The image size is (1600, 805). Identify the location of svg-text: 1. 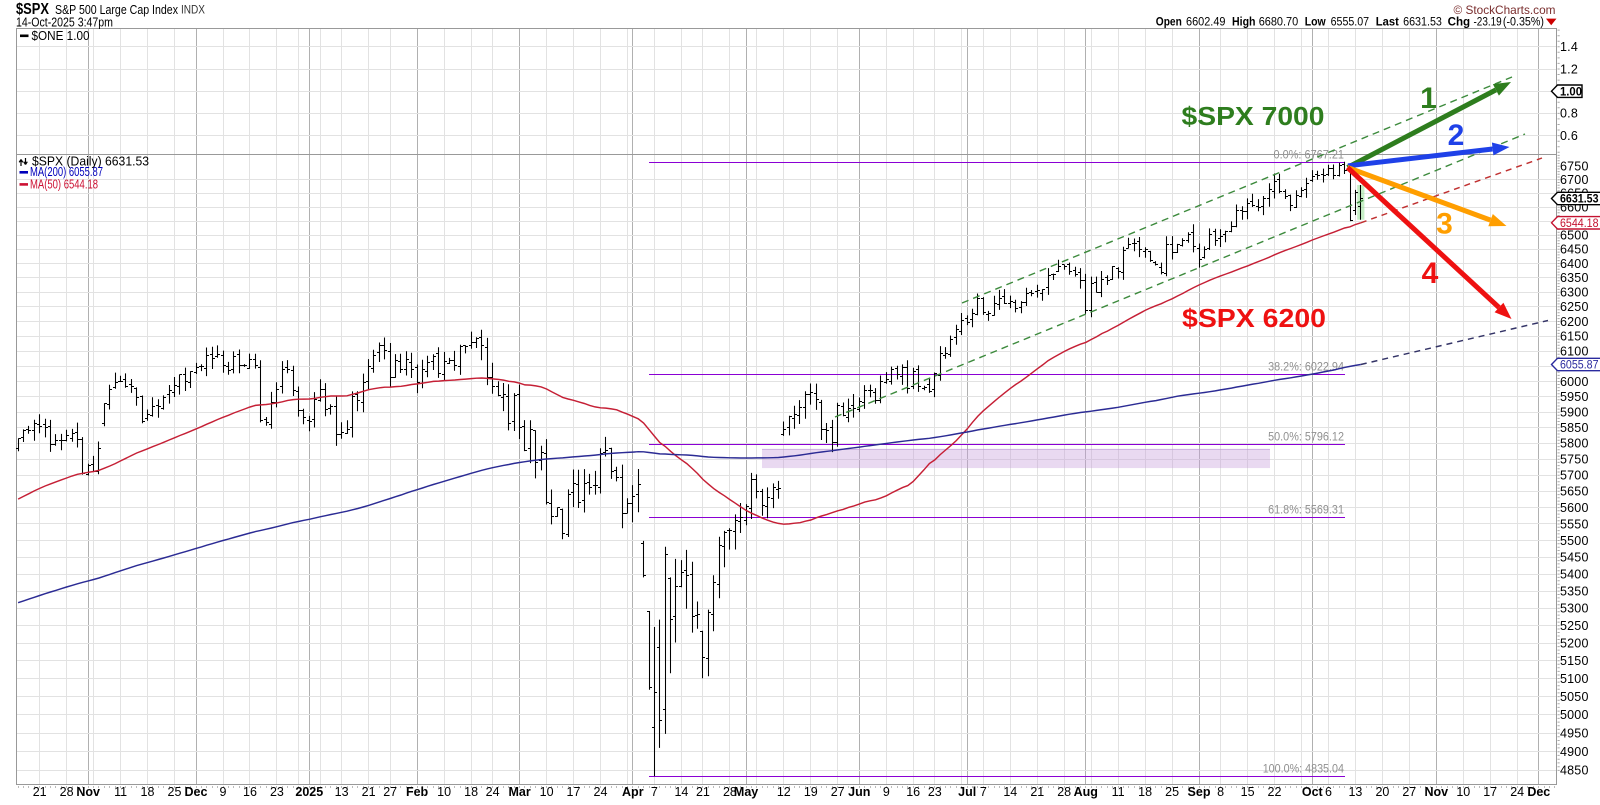
(1428, 98).